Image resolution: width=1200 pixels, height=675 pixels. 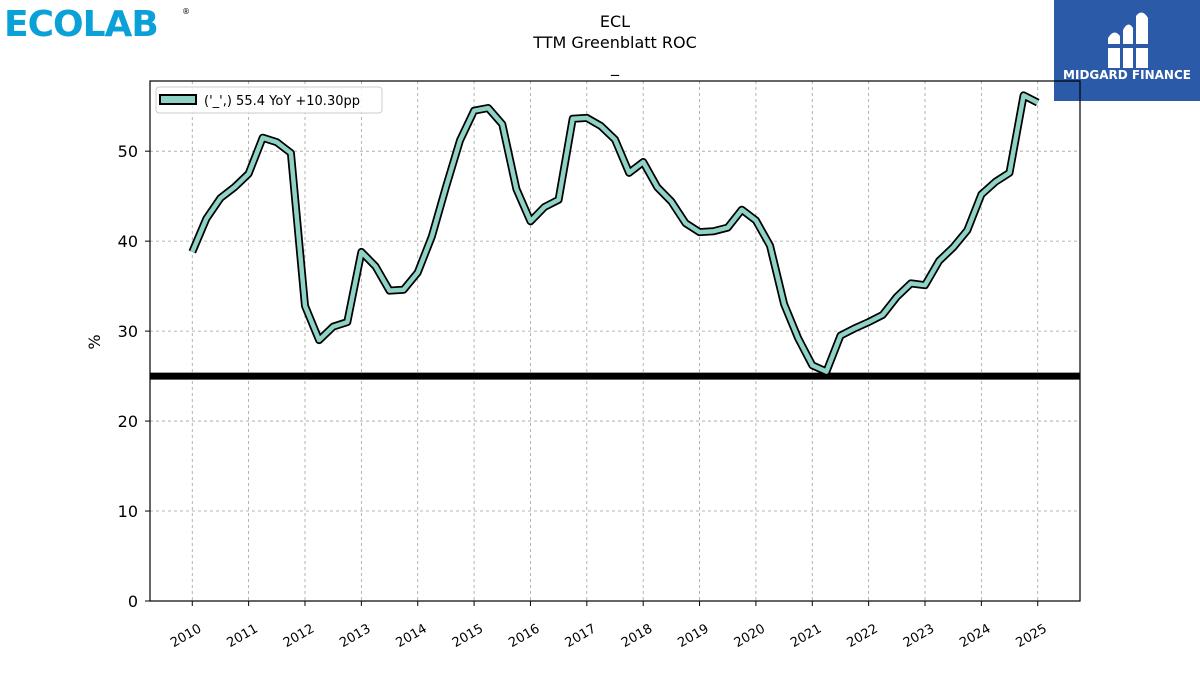 I want to click on legend-swatch, so click(x=178, y=99).